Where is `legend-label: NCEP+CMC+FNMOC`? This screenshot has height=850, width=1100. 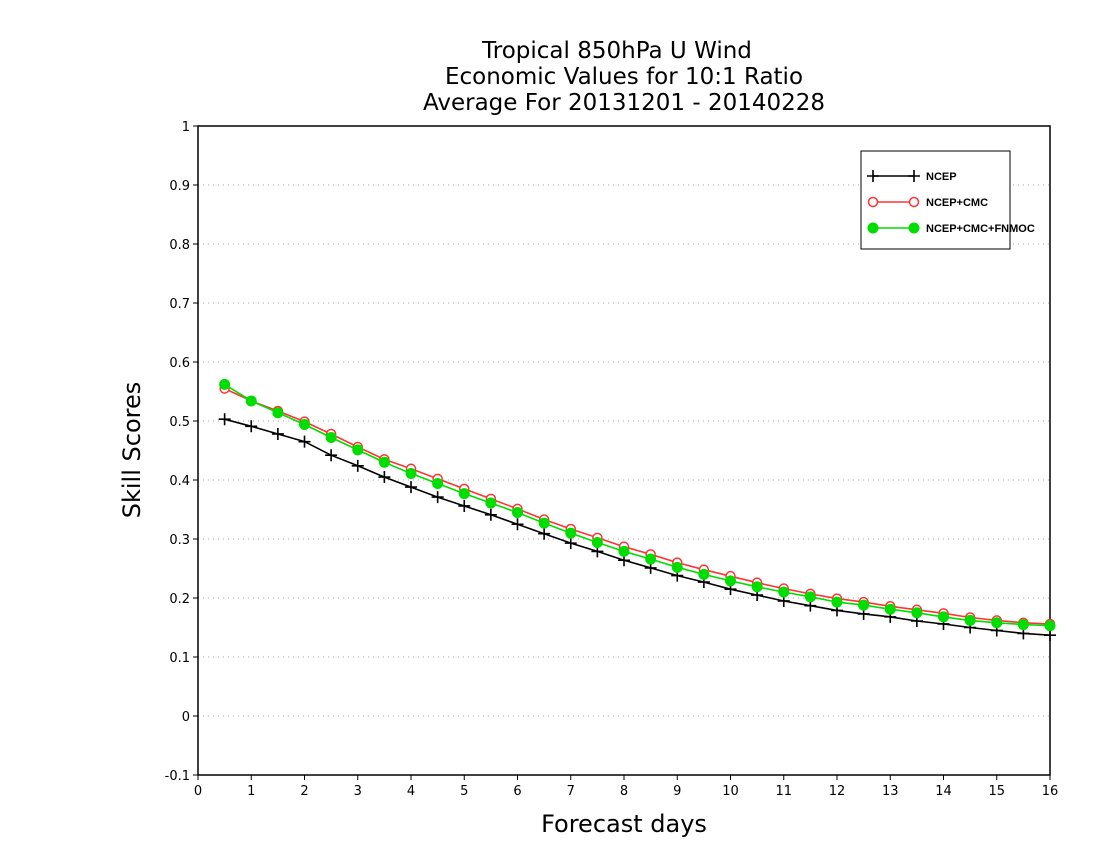 legend-label: NCEP+CMC+FNMOC is located at coordinates (980, 229).